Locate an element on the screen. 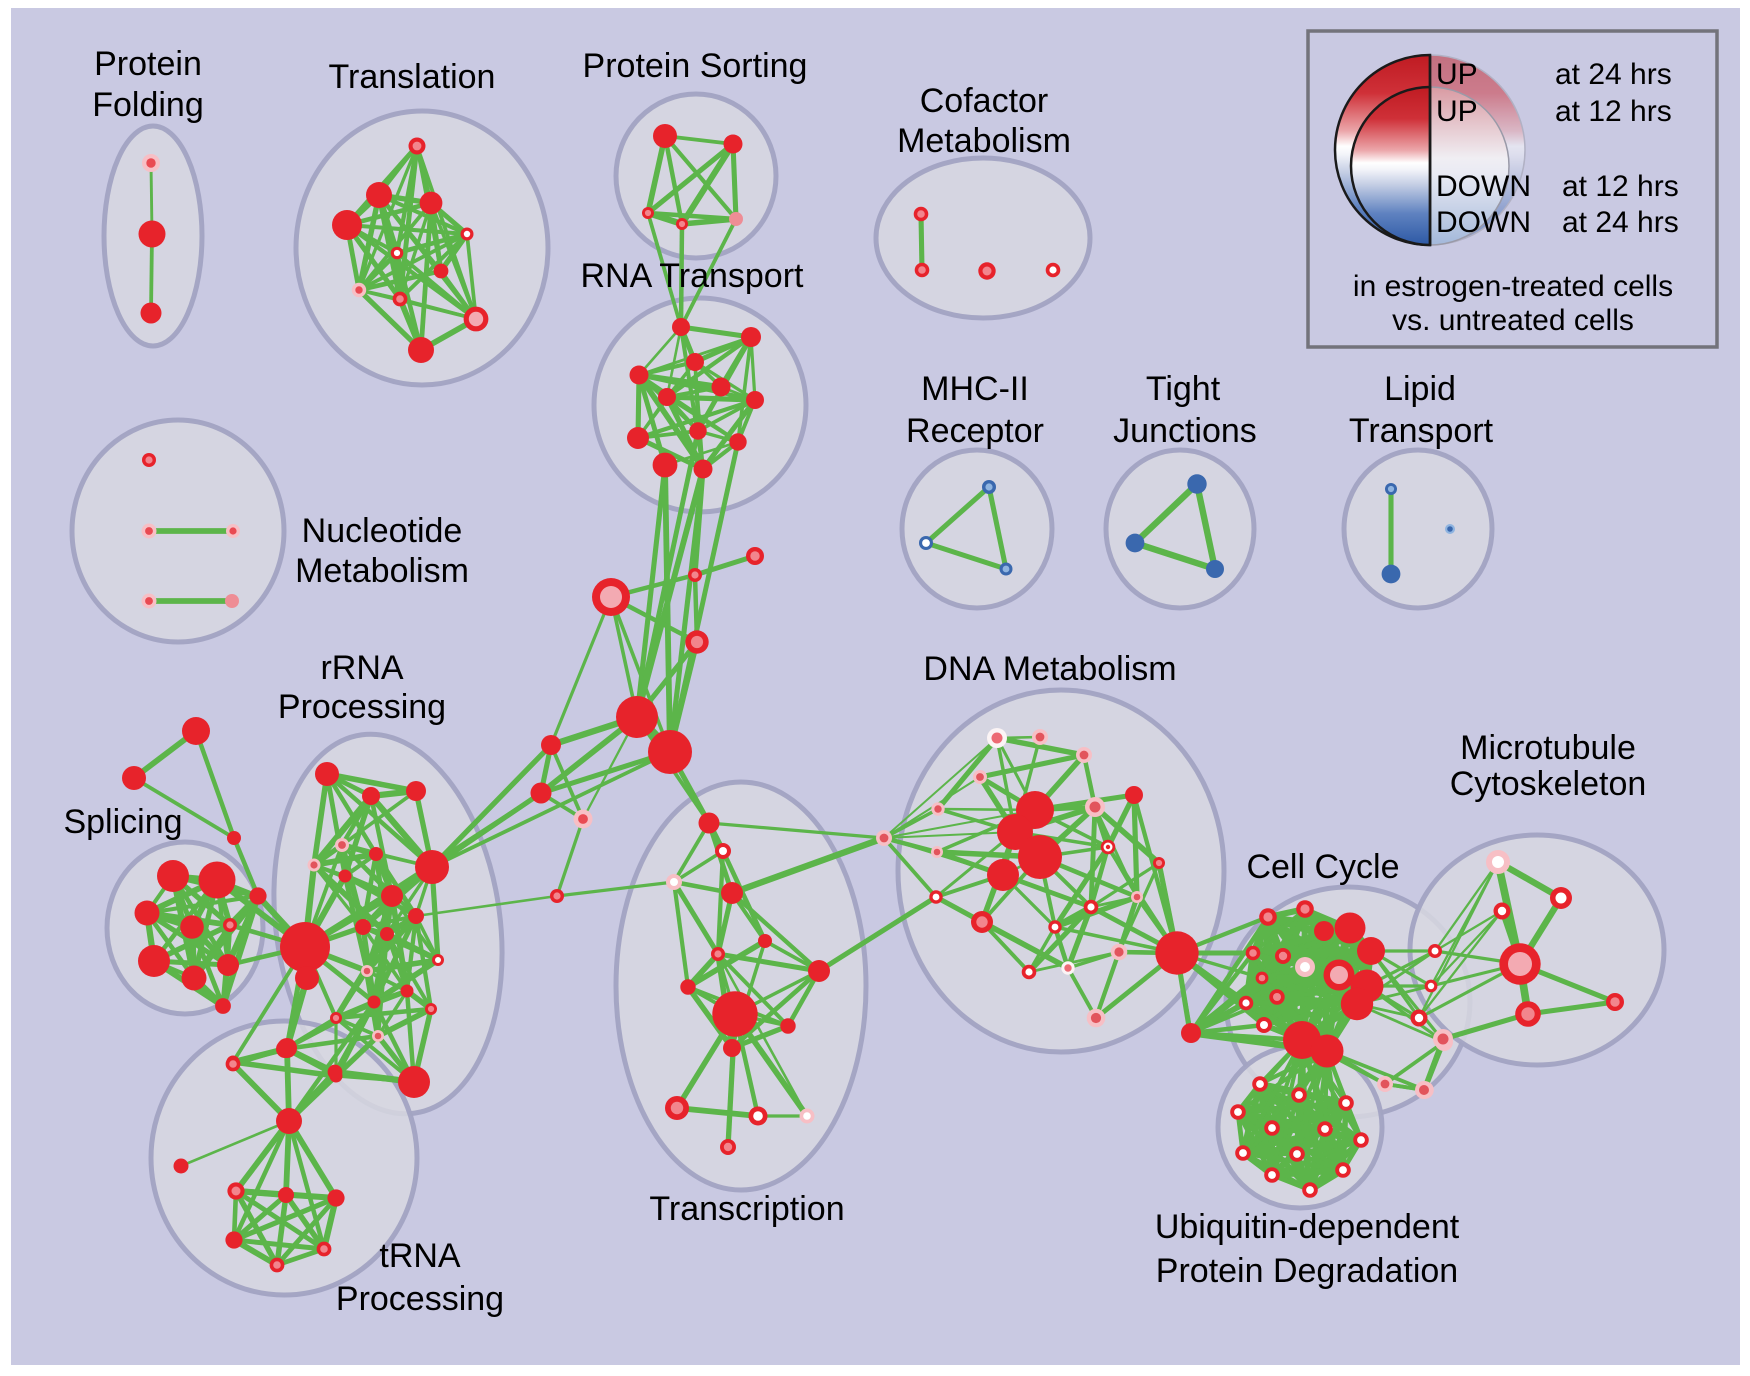 The width and height of the screenshot is (1750, 1376). svg-text: Cytoskeleton is located at coordinates (1548, 784).